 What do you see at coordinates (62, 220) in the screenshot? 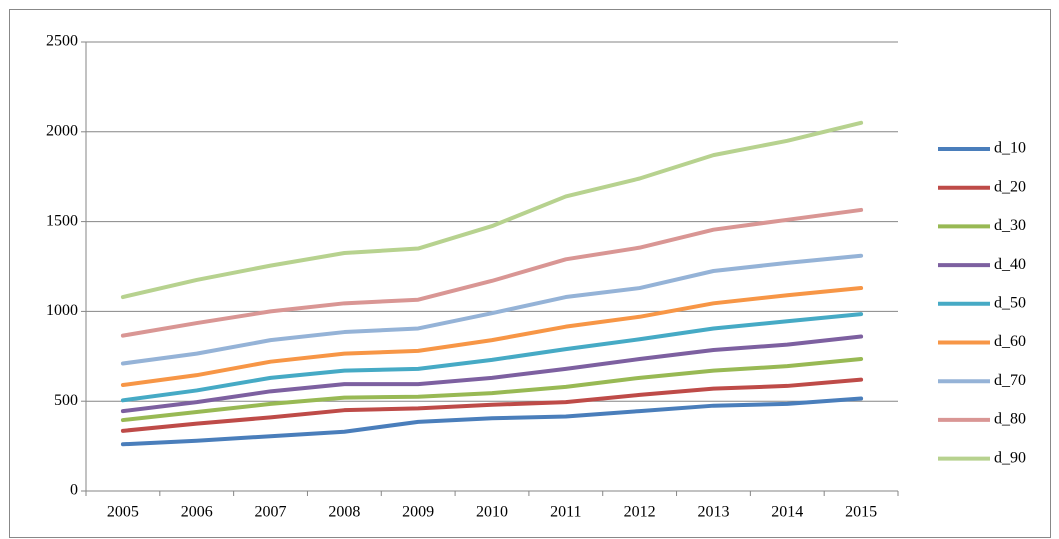
I see `y-tick-label: 1500` at bounding box center [62, 220].